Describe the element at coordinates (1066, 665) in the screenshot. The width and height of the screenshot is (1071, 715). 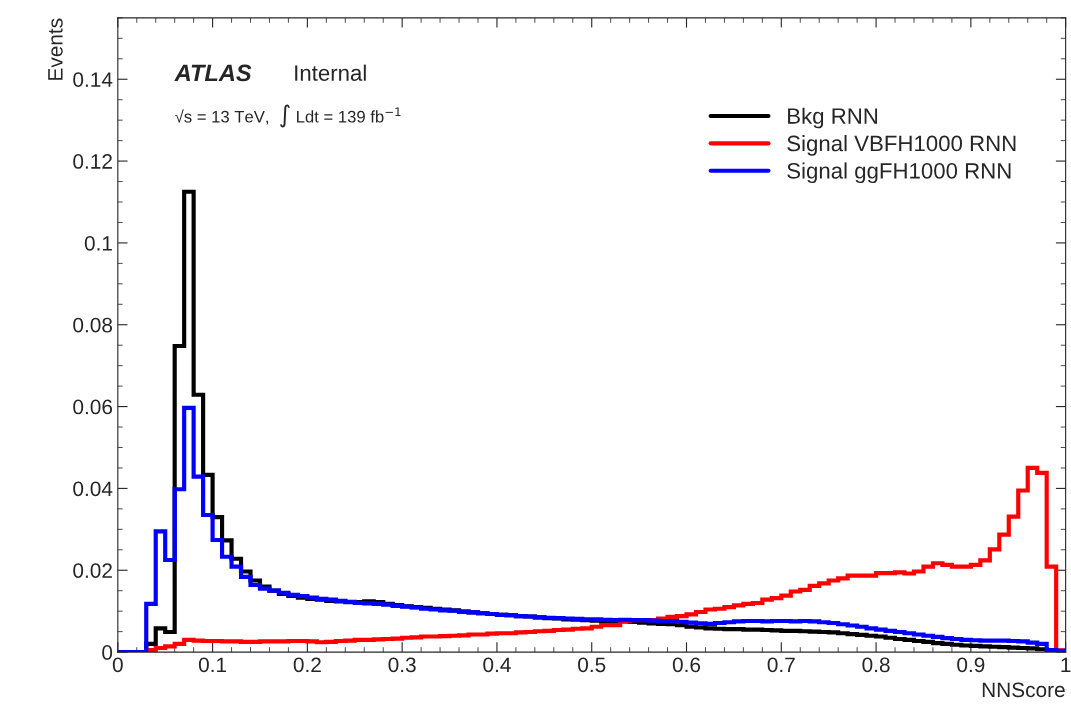
I see `x-tick-label: 1` at that location.